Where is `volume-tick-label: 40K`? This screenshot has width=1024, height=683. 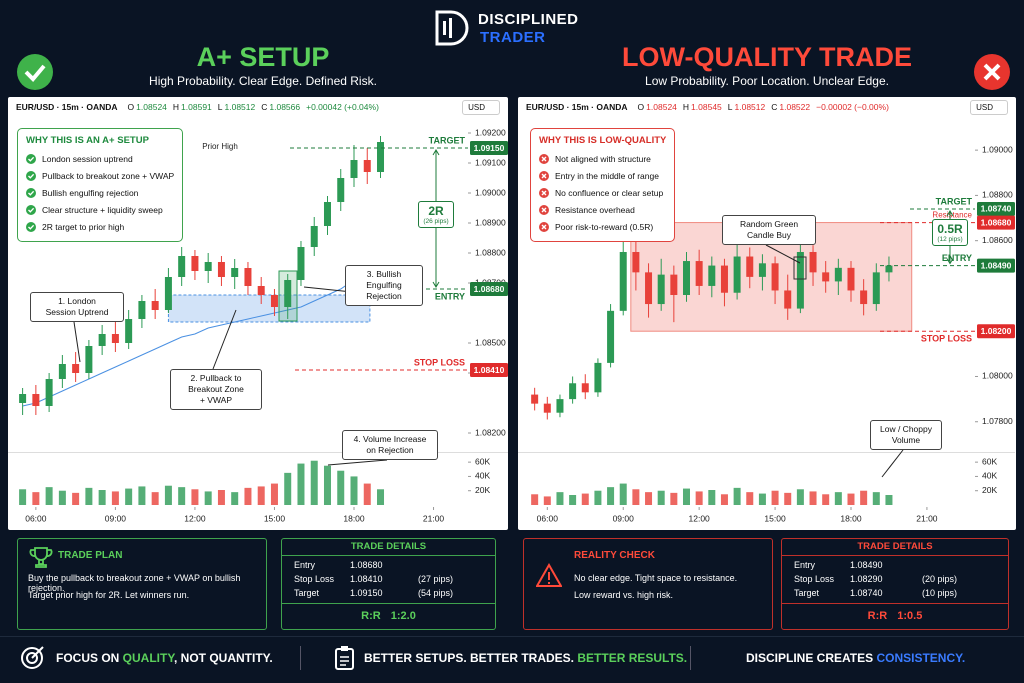
volume-tick-label: 40K is located at coordinates (989, 476).